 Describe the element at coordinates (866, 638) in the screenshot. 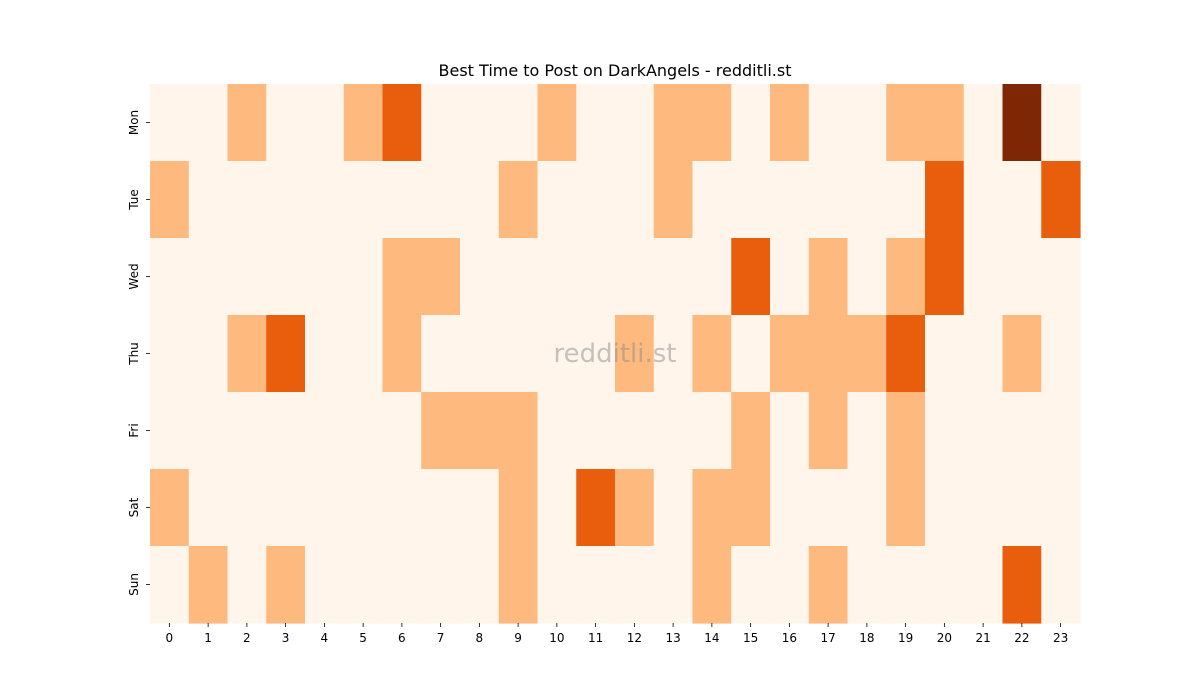

I see `x-tick-label-18: 18` at that location.